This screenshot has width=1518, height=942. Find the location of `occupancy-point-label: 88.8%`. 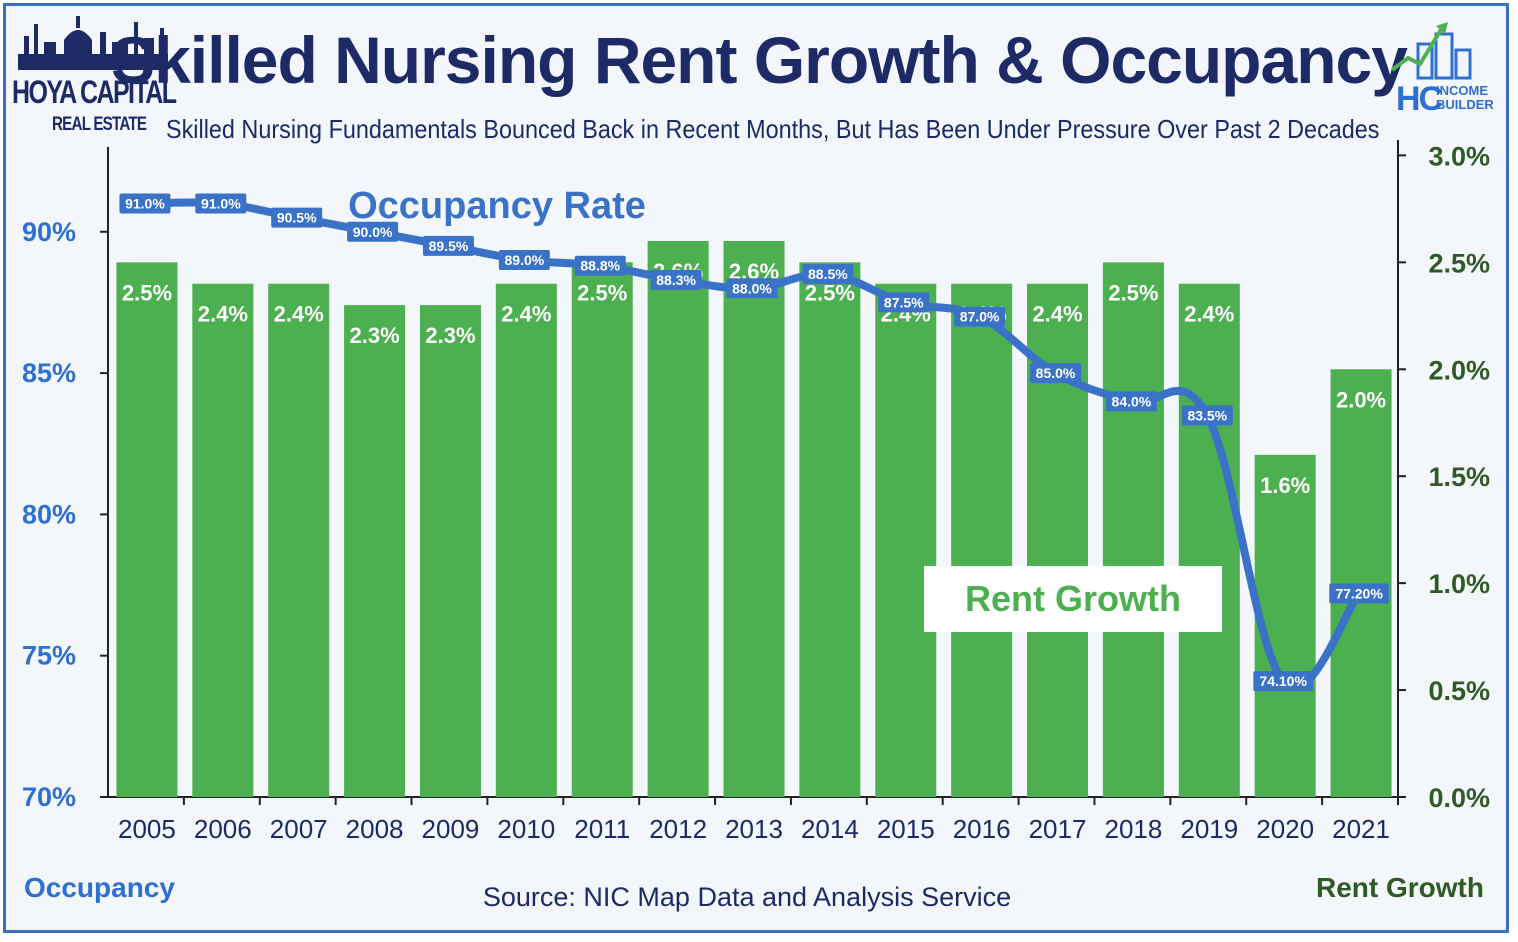

occupancy-point-label: 88.8% is located at coordinates (600, 265).